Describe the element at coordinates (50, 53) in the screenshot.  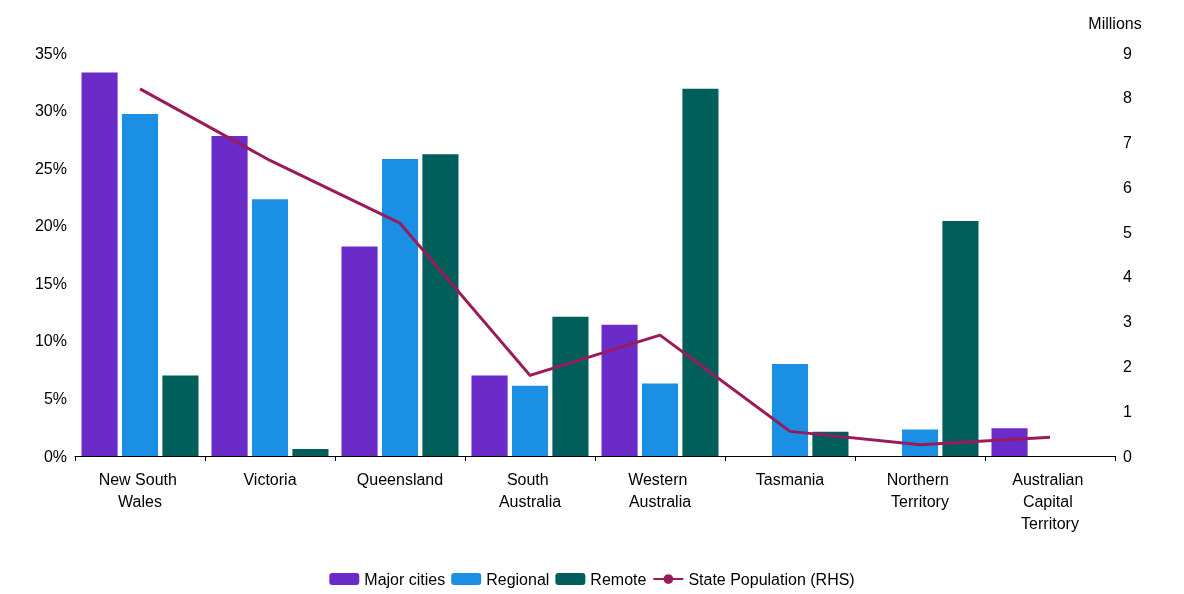
I see `y-tick-label: 35%` at that location.